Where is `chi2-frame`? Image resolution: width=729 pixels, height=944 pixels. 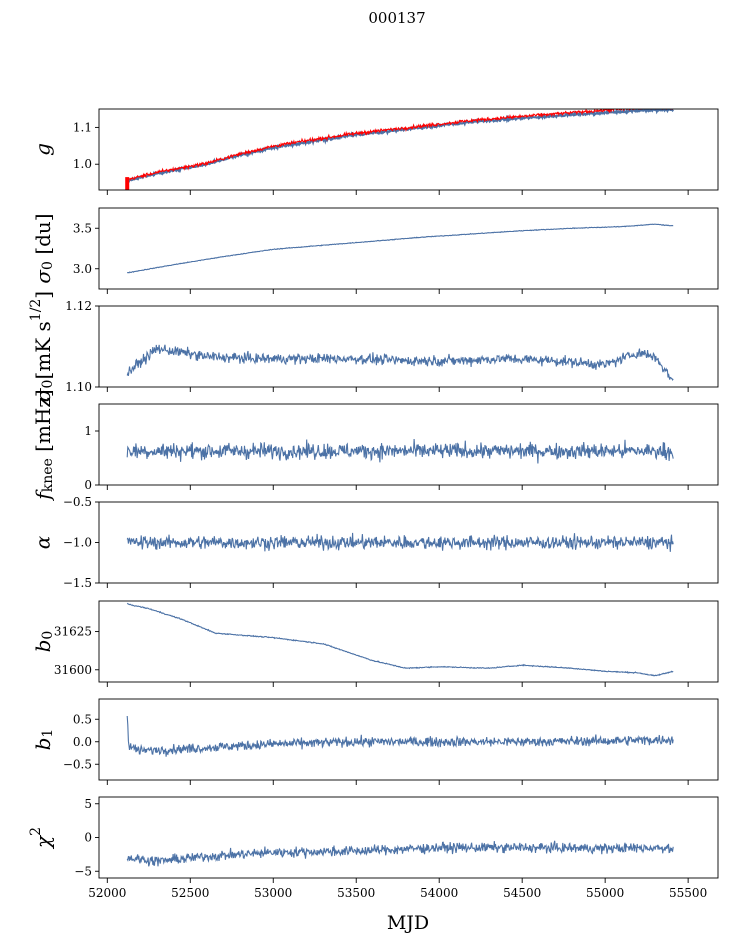
chi2-frame is located at coordinates (408, 837).